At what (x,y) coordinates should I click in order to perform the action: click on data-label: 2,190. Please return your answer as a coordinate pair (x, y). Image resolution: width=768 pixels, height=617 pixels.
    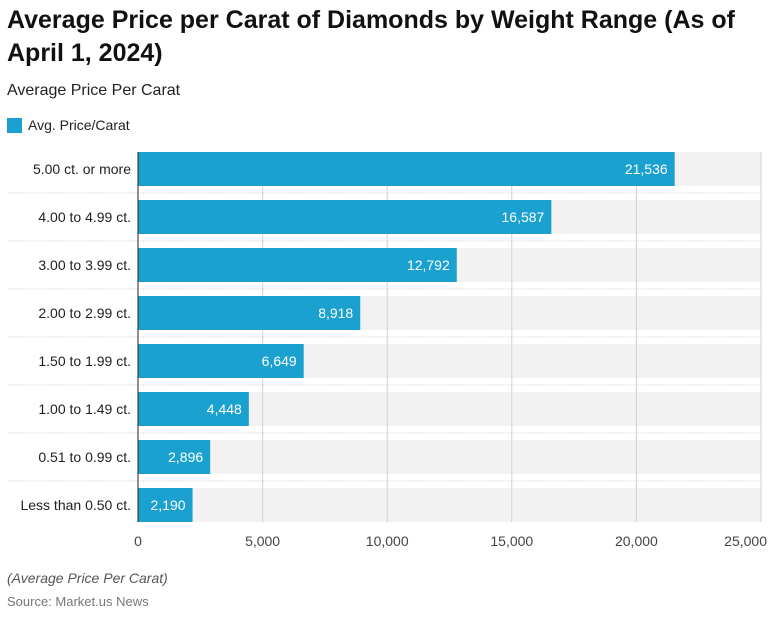
    Looking at the image, I should click on (168, 505).